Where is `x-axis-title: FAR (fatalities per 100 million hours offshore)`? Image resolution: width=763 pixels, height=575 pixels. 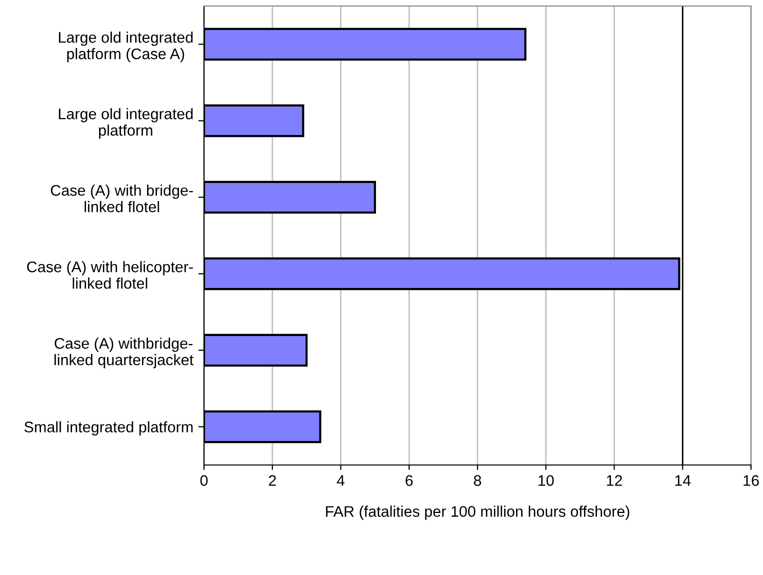 x-axis-title: FAR (fatalities per 100 million hours offshore) is located at coordinates (478, 513).